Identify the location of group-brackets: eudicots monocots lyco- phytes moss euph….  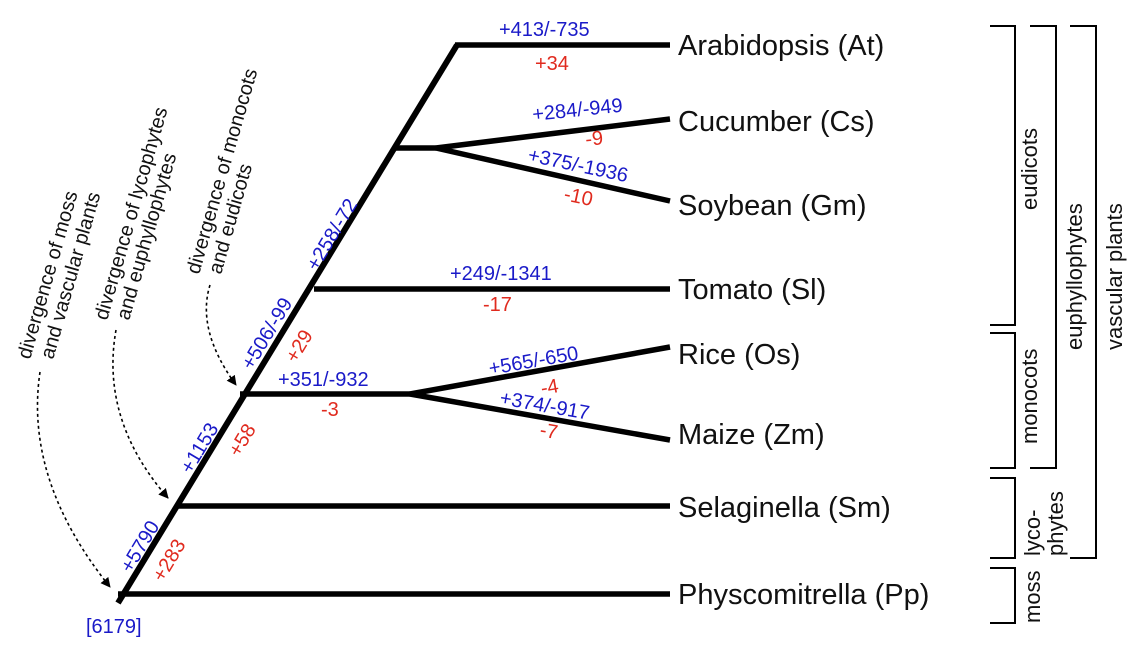
(1058, 324).